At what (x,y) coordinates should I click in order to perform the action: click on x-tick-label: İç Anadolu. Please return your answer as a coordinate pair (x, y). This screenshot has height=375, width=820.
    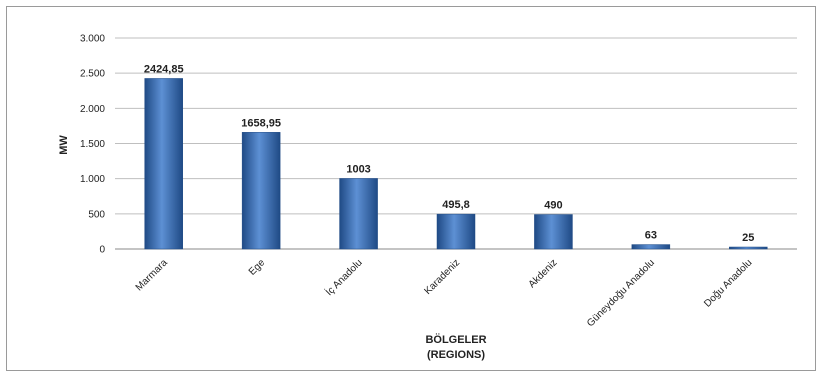
    Looking at the image, I should click on (343, 277).